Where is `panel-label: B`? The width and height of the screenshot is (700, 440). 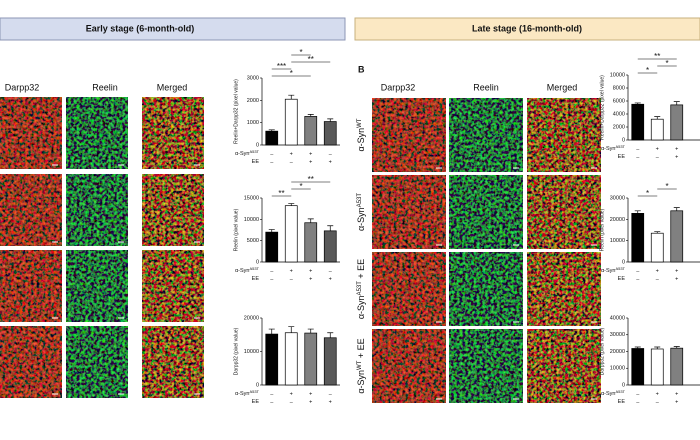 panel-label: B is located at coordinates (361, 69).